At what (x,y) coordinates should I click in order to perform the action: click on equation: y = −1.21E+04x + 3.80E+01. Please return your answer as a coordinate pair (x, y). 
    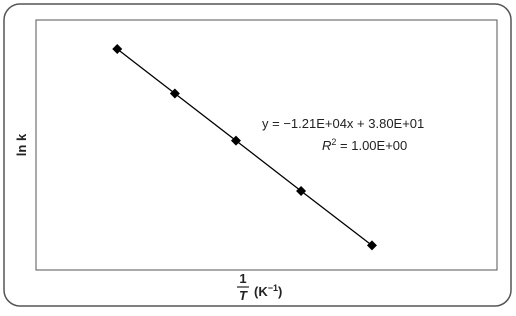
    Looking at the image, I should click on (343, 123).